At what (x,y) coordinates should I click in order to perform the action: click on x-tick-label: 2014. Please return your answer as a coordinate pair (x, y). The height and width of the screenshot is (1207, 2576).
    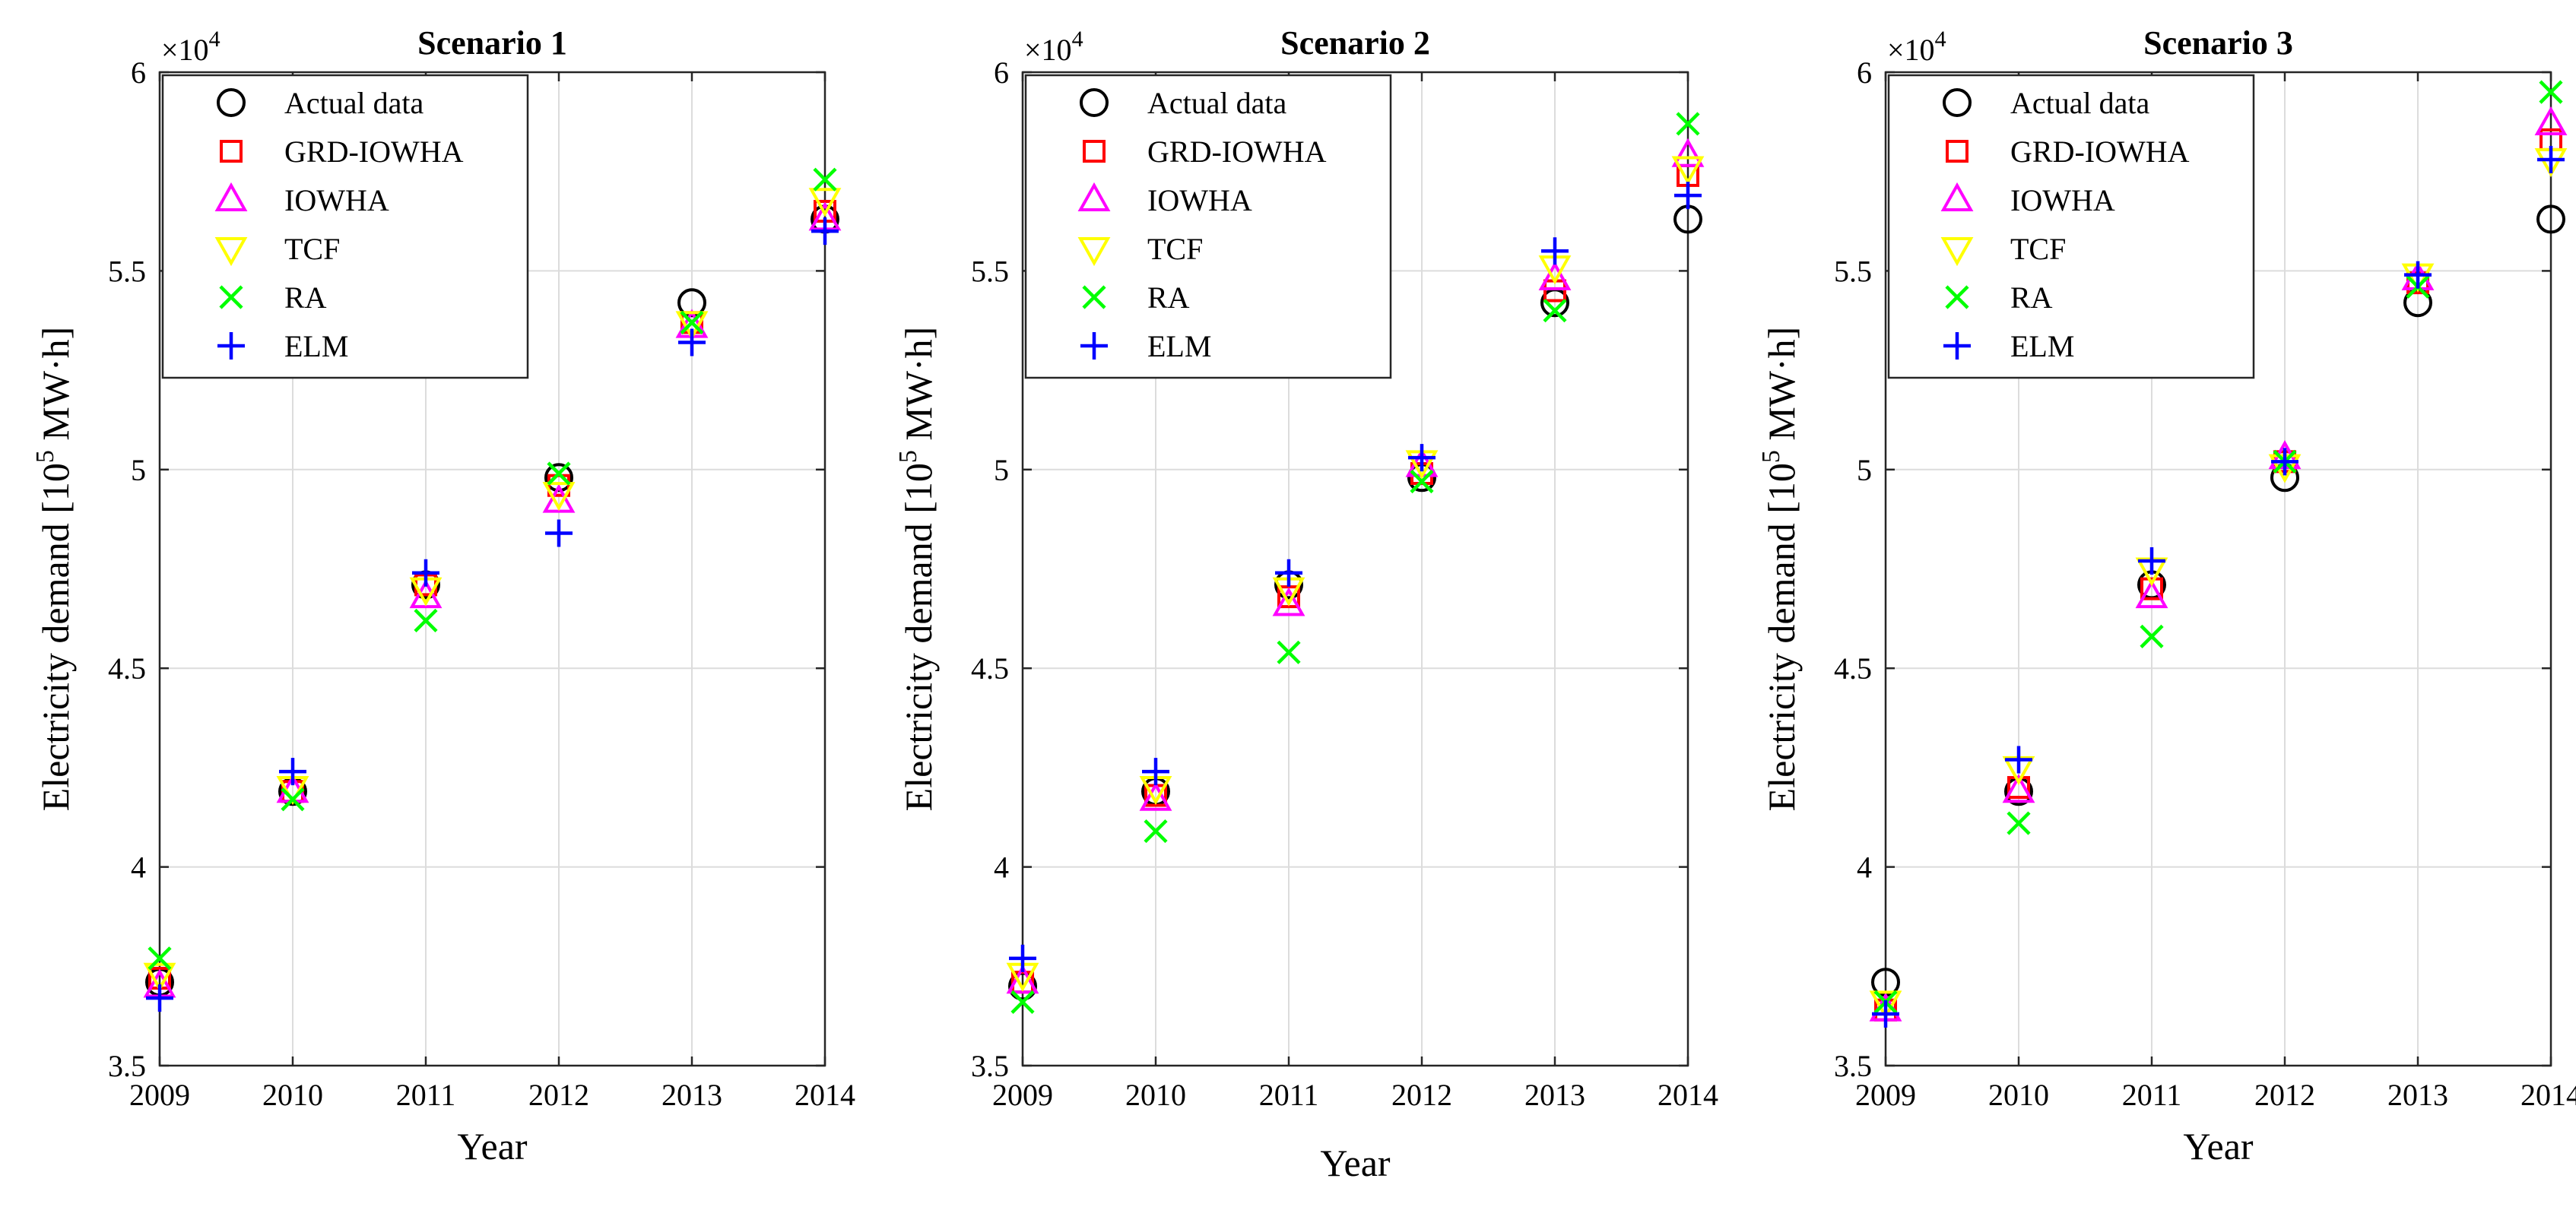
    Looking at the image, I should click on (825, 1095).